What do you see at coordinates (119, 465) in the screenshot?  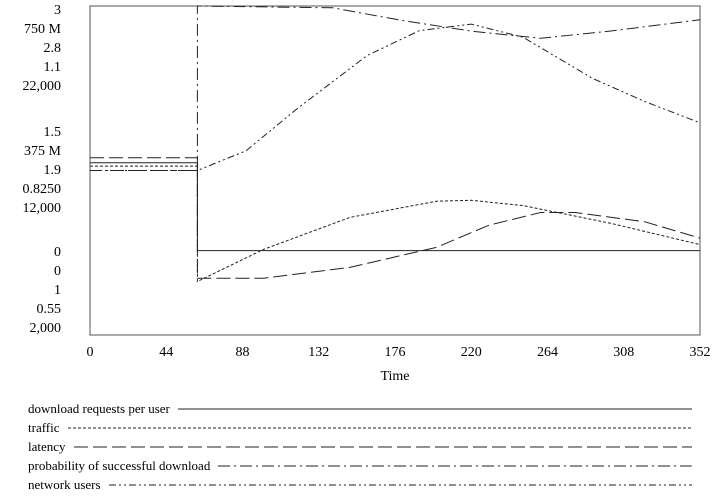 I see `legend-label: probability of successful download` at bounding box center [119, 465].